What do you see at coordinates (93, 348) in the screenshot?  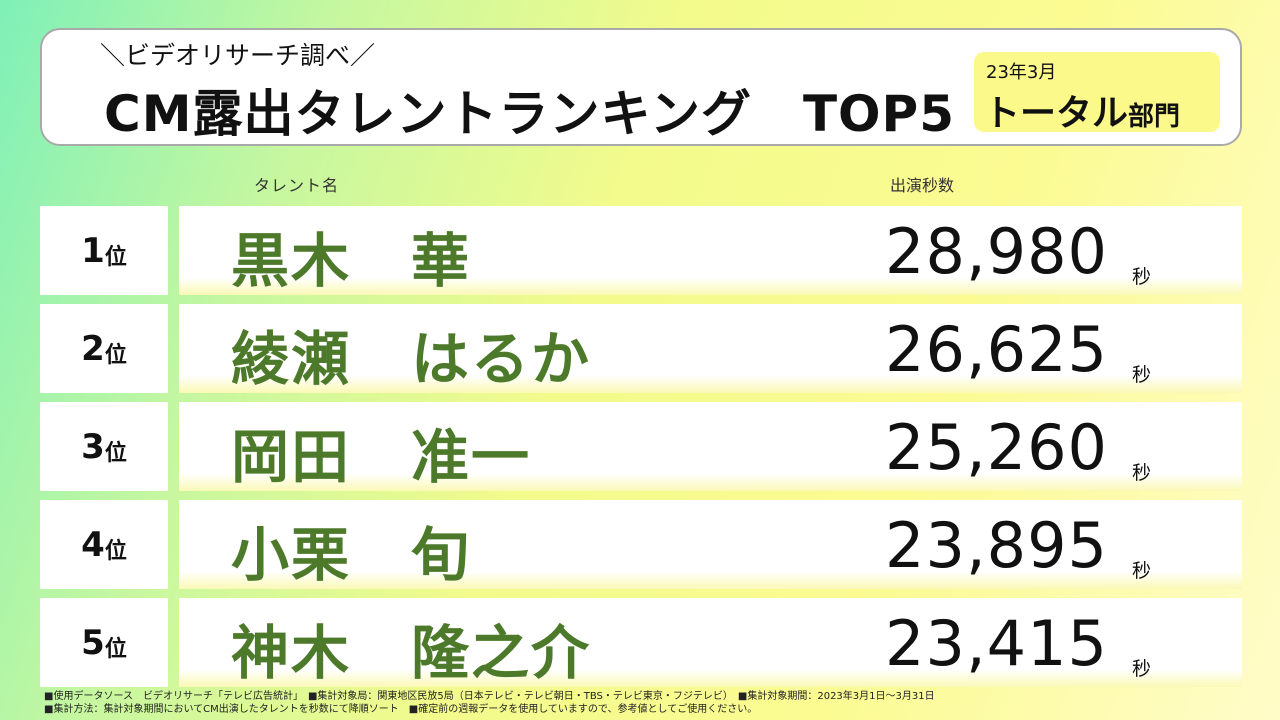 I see `rank-number: 2` at bounding box center [93, 348].